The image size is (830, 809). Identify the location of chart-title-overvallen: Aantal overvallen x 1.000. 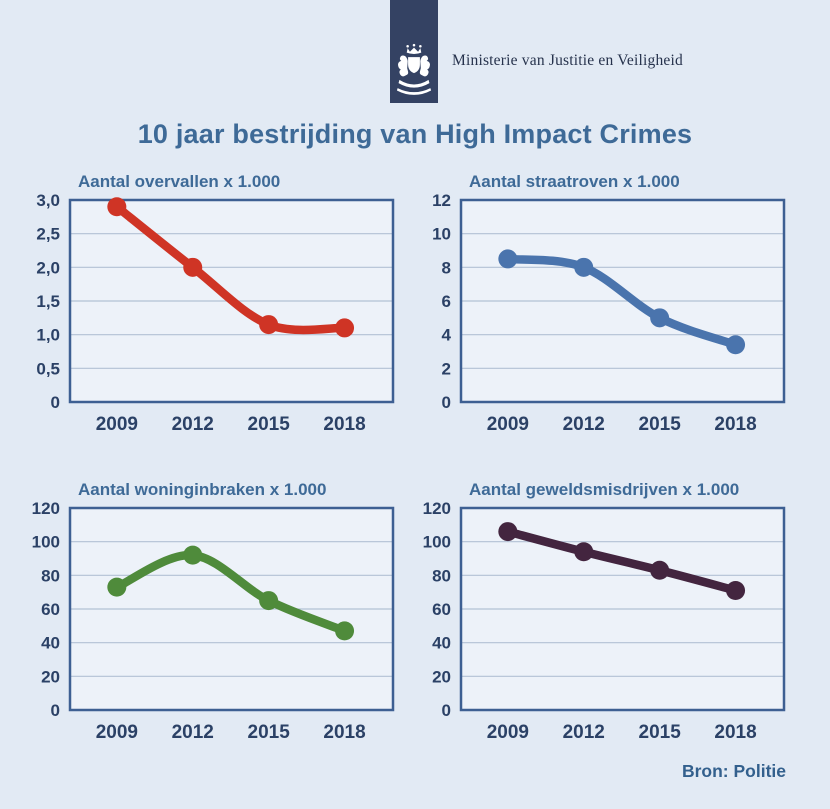
(179, 181).